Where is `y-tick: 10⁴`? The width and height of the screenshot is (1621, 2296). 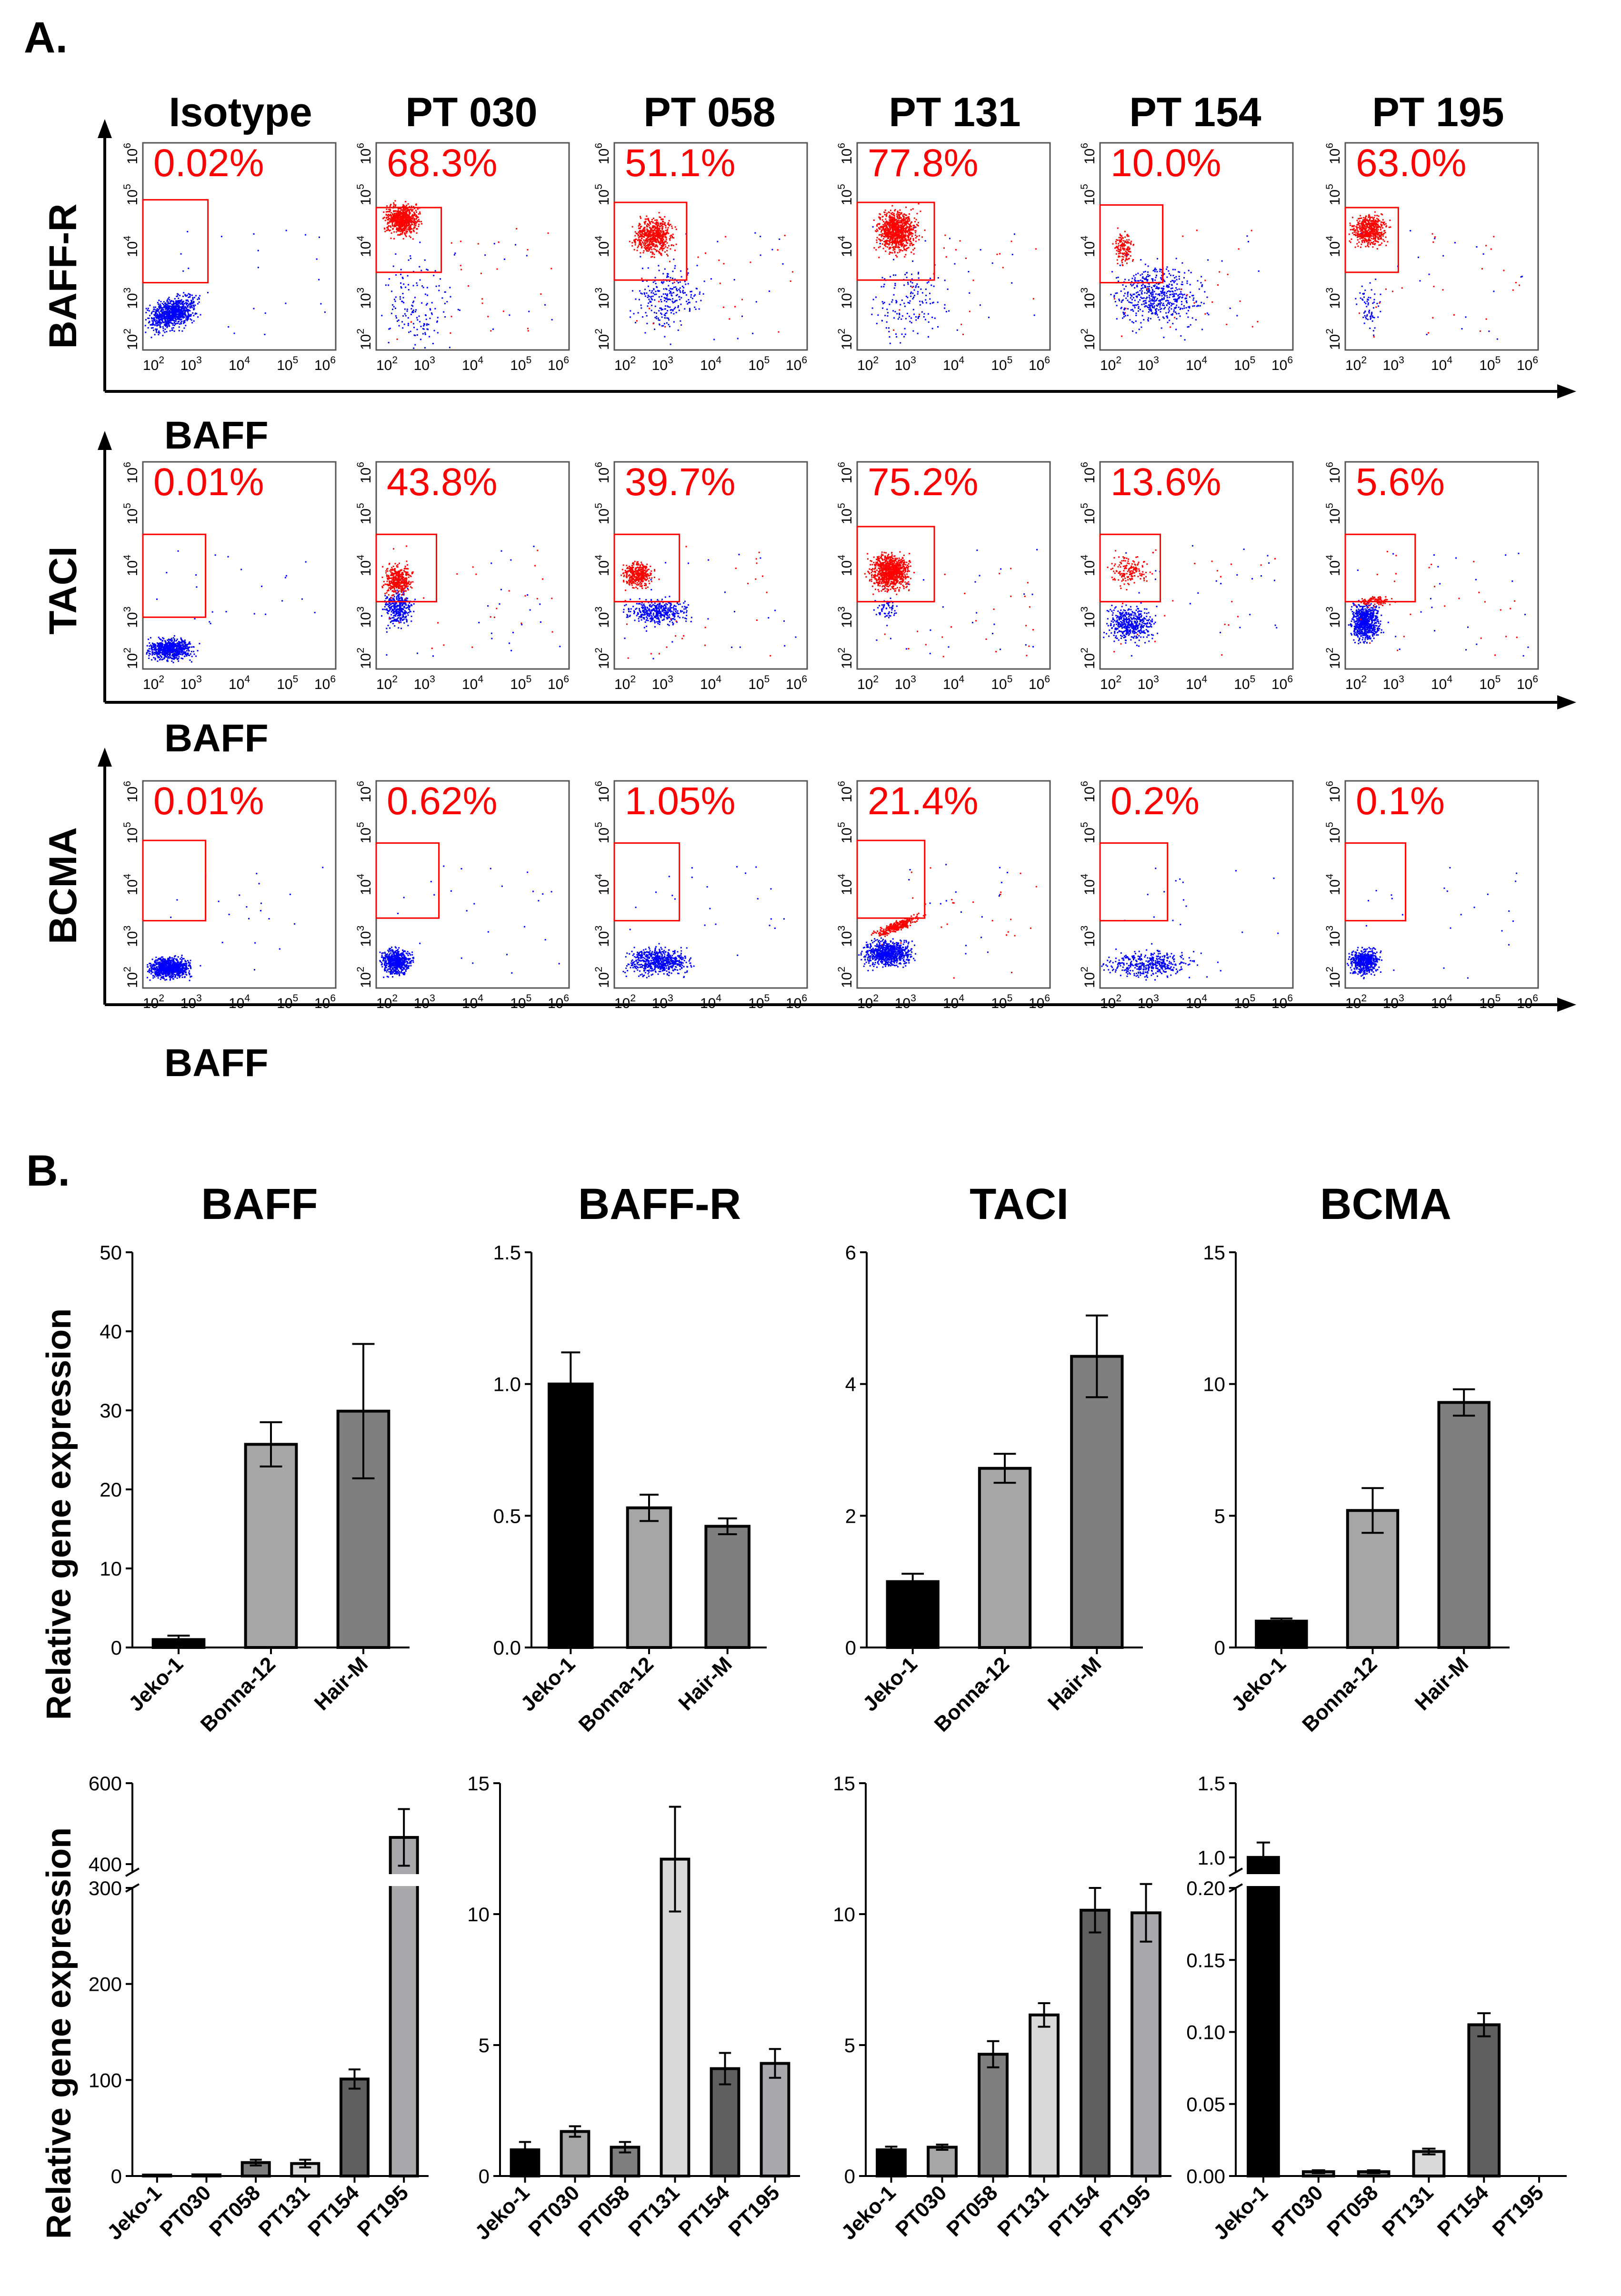 y-tick: 10⁴ is located at coordinates (602, 247).